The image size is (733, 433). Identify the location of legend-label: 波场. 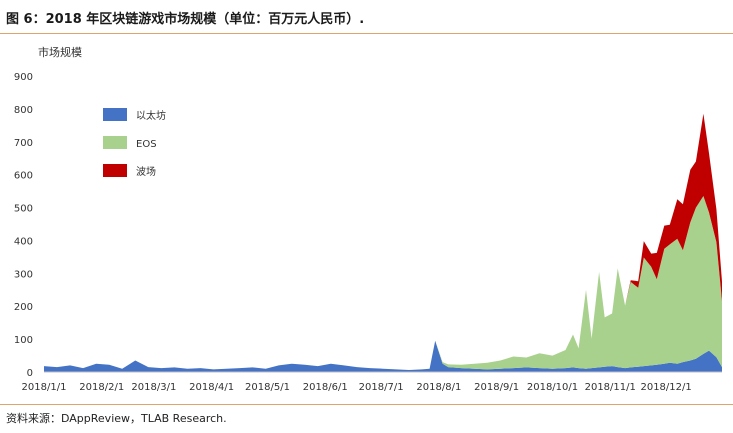
(146, 171).